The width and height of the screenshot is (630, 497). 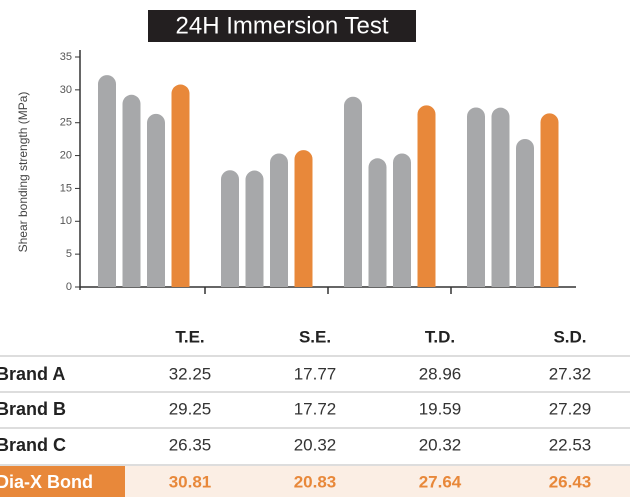 What do you see at coordinates (190, 444) in the screenshot?
I see `table-value: 26.35` at bounding box center [190, 444].